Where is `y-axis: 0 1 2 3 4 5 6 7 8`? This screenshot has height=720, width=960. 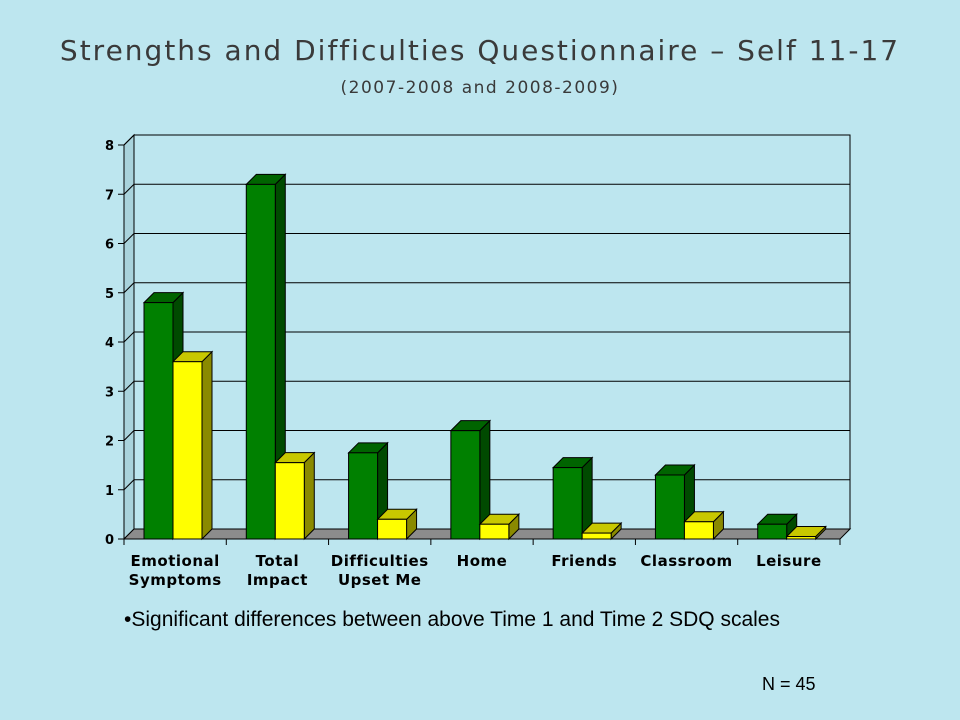
y-axis: 0 1 2 3 4 5 6 7 8 is located at coordinates (115, 343).